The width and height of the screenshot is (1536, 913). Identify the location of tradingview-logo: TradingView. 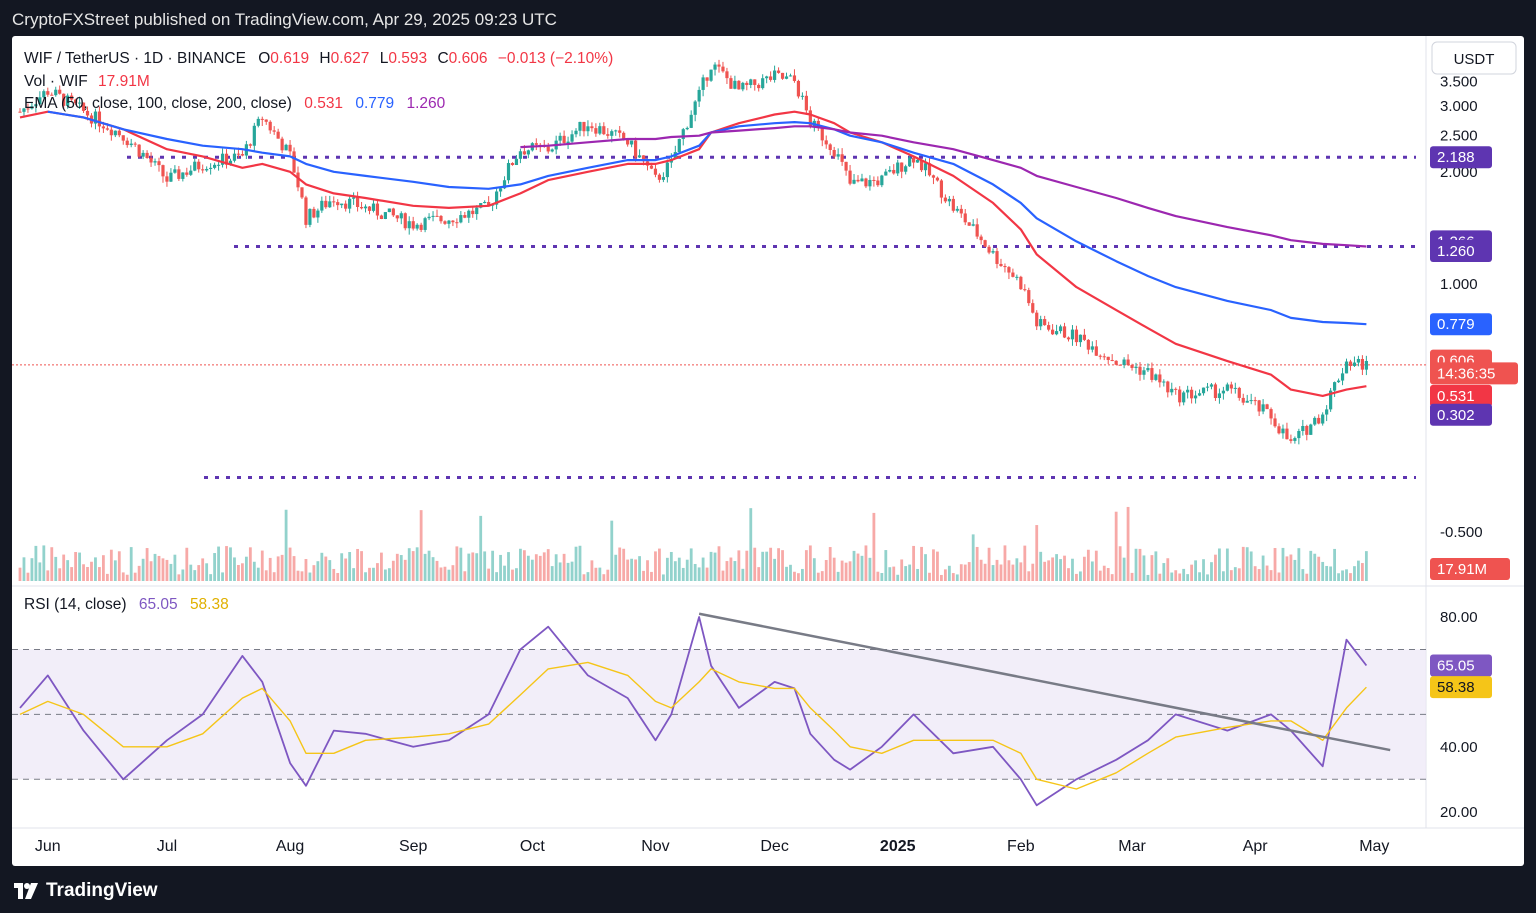
(86, 891).